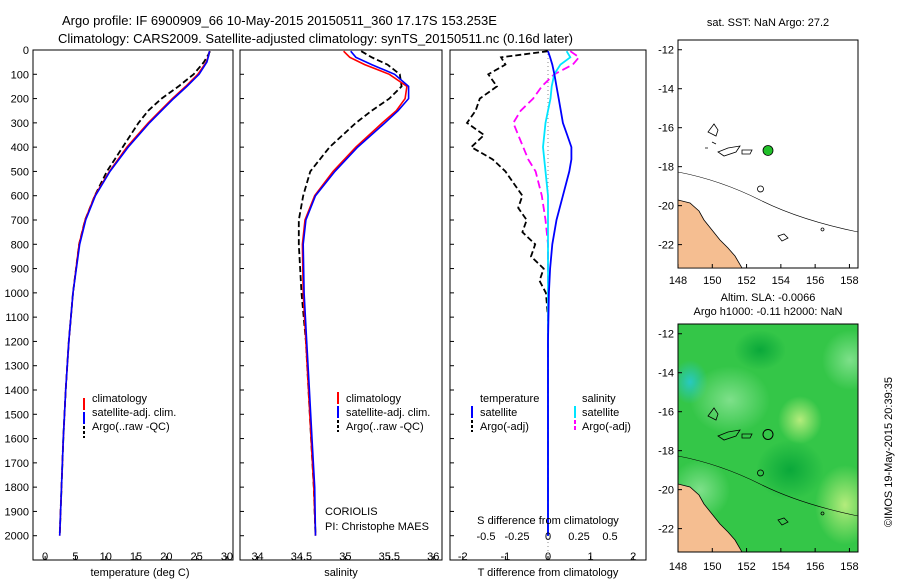 This screenshot has height=580, width=900. Describe the element at coordinates (710, 233) in the screenshot. I see `sst-australia-land` at that location.